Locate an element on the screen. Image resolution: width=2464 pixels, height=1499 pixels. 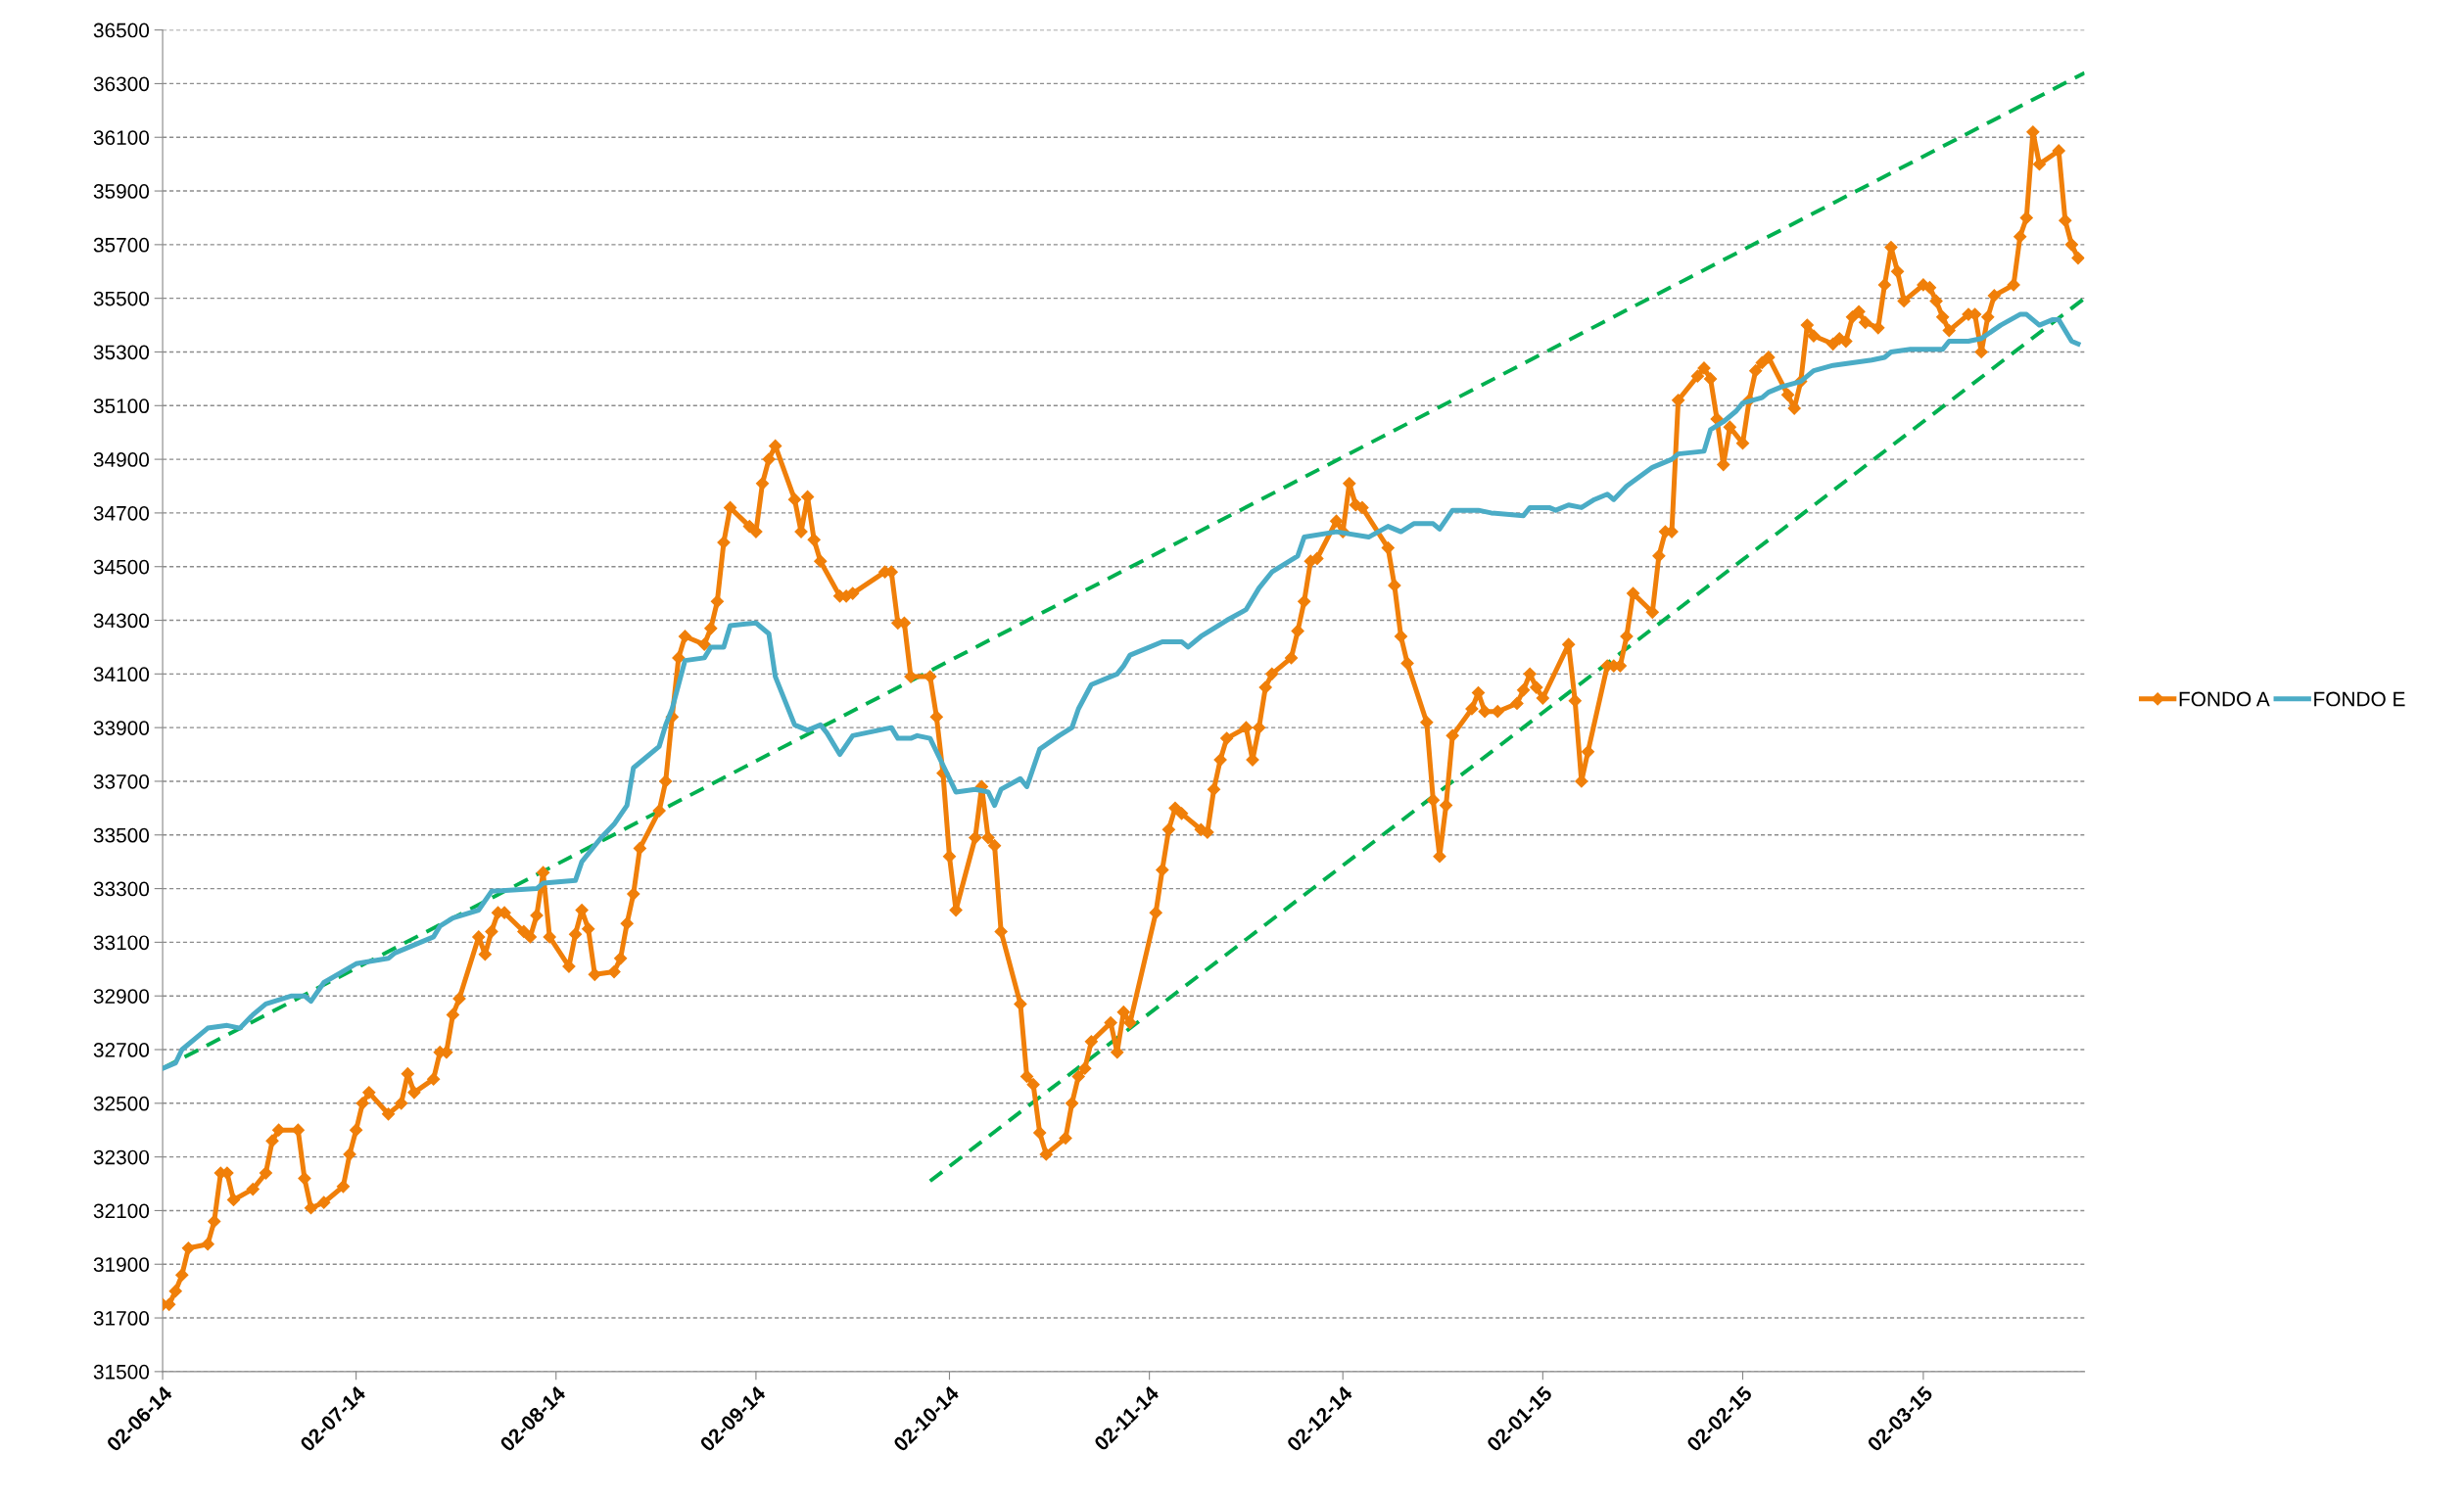
y-tick-label: 33700 is located at coordinates (121, 781).